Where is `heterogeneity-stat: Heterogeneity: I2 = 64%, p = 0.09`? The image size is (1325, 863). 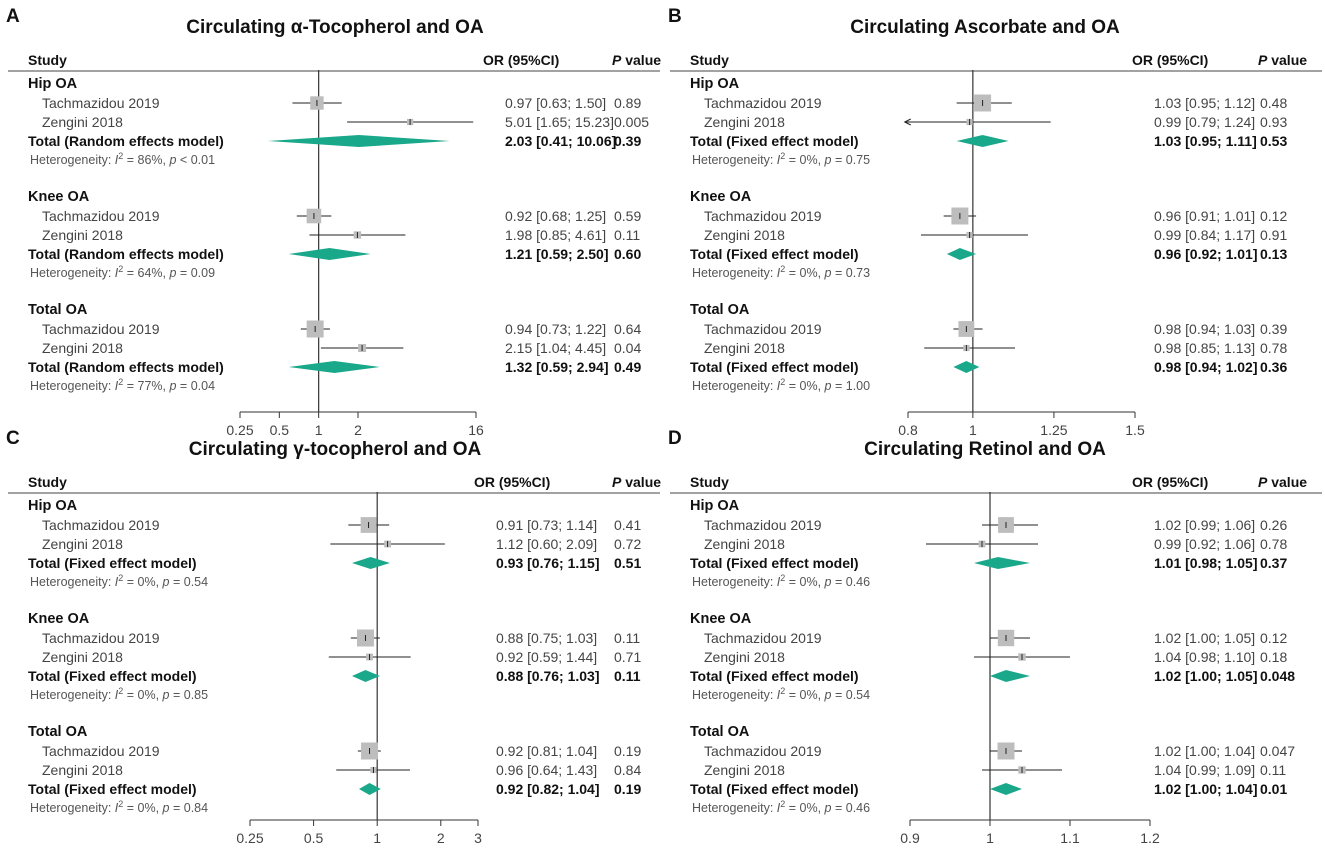 heterogeneity-stat: Heterogeneity: I2 = 64%, p = 0.09 is located at coordinates (122, 272).